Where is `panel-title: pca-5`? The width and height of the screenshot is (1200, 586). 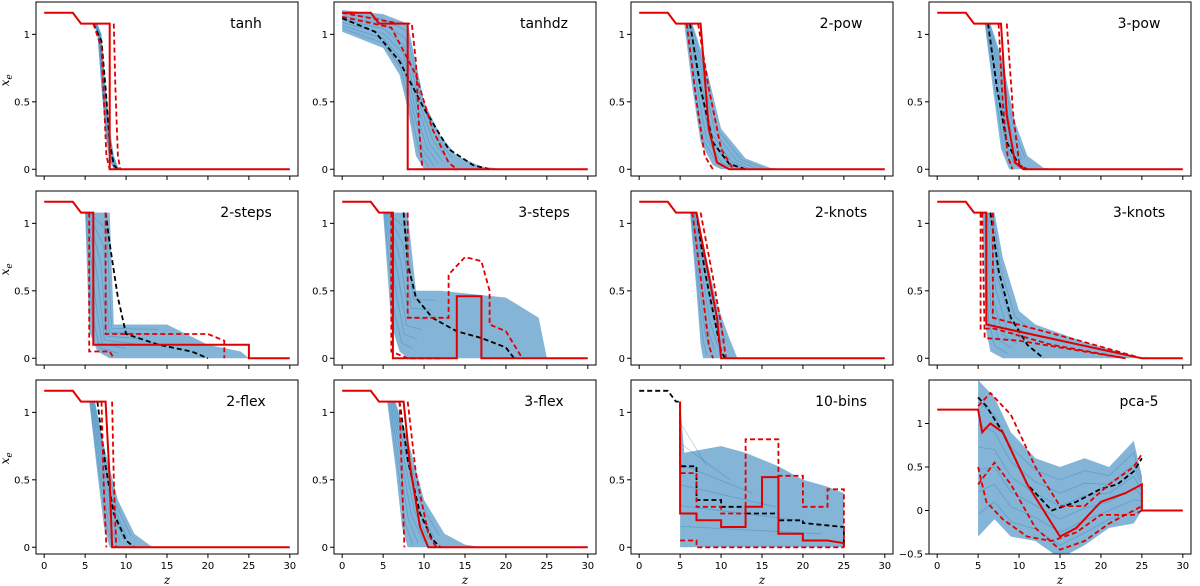 panel-title: pca-5 is located at coordinates (1138, 402).